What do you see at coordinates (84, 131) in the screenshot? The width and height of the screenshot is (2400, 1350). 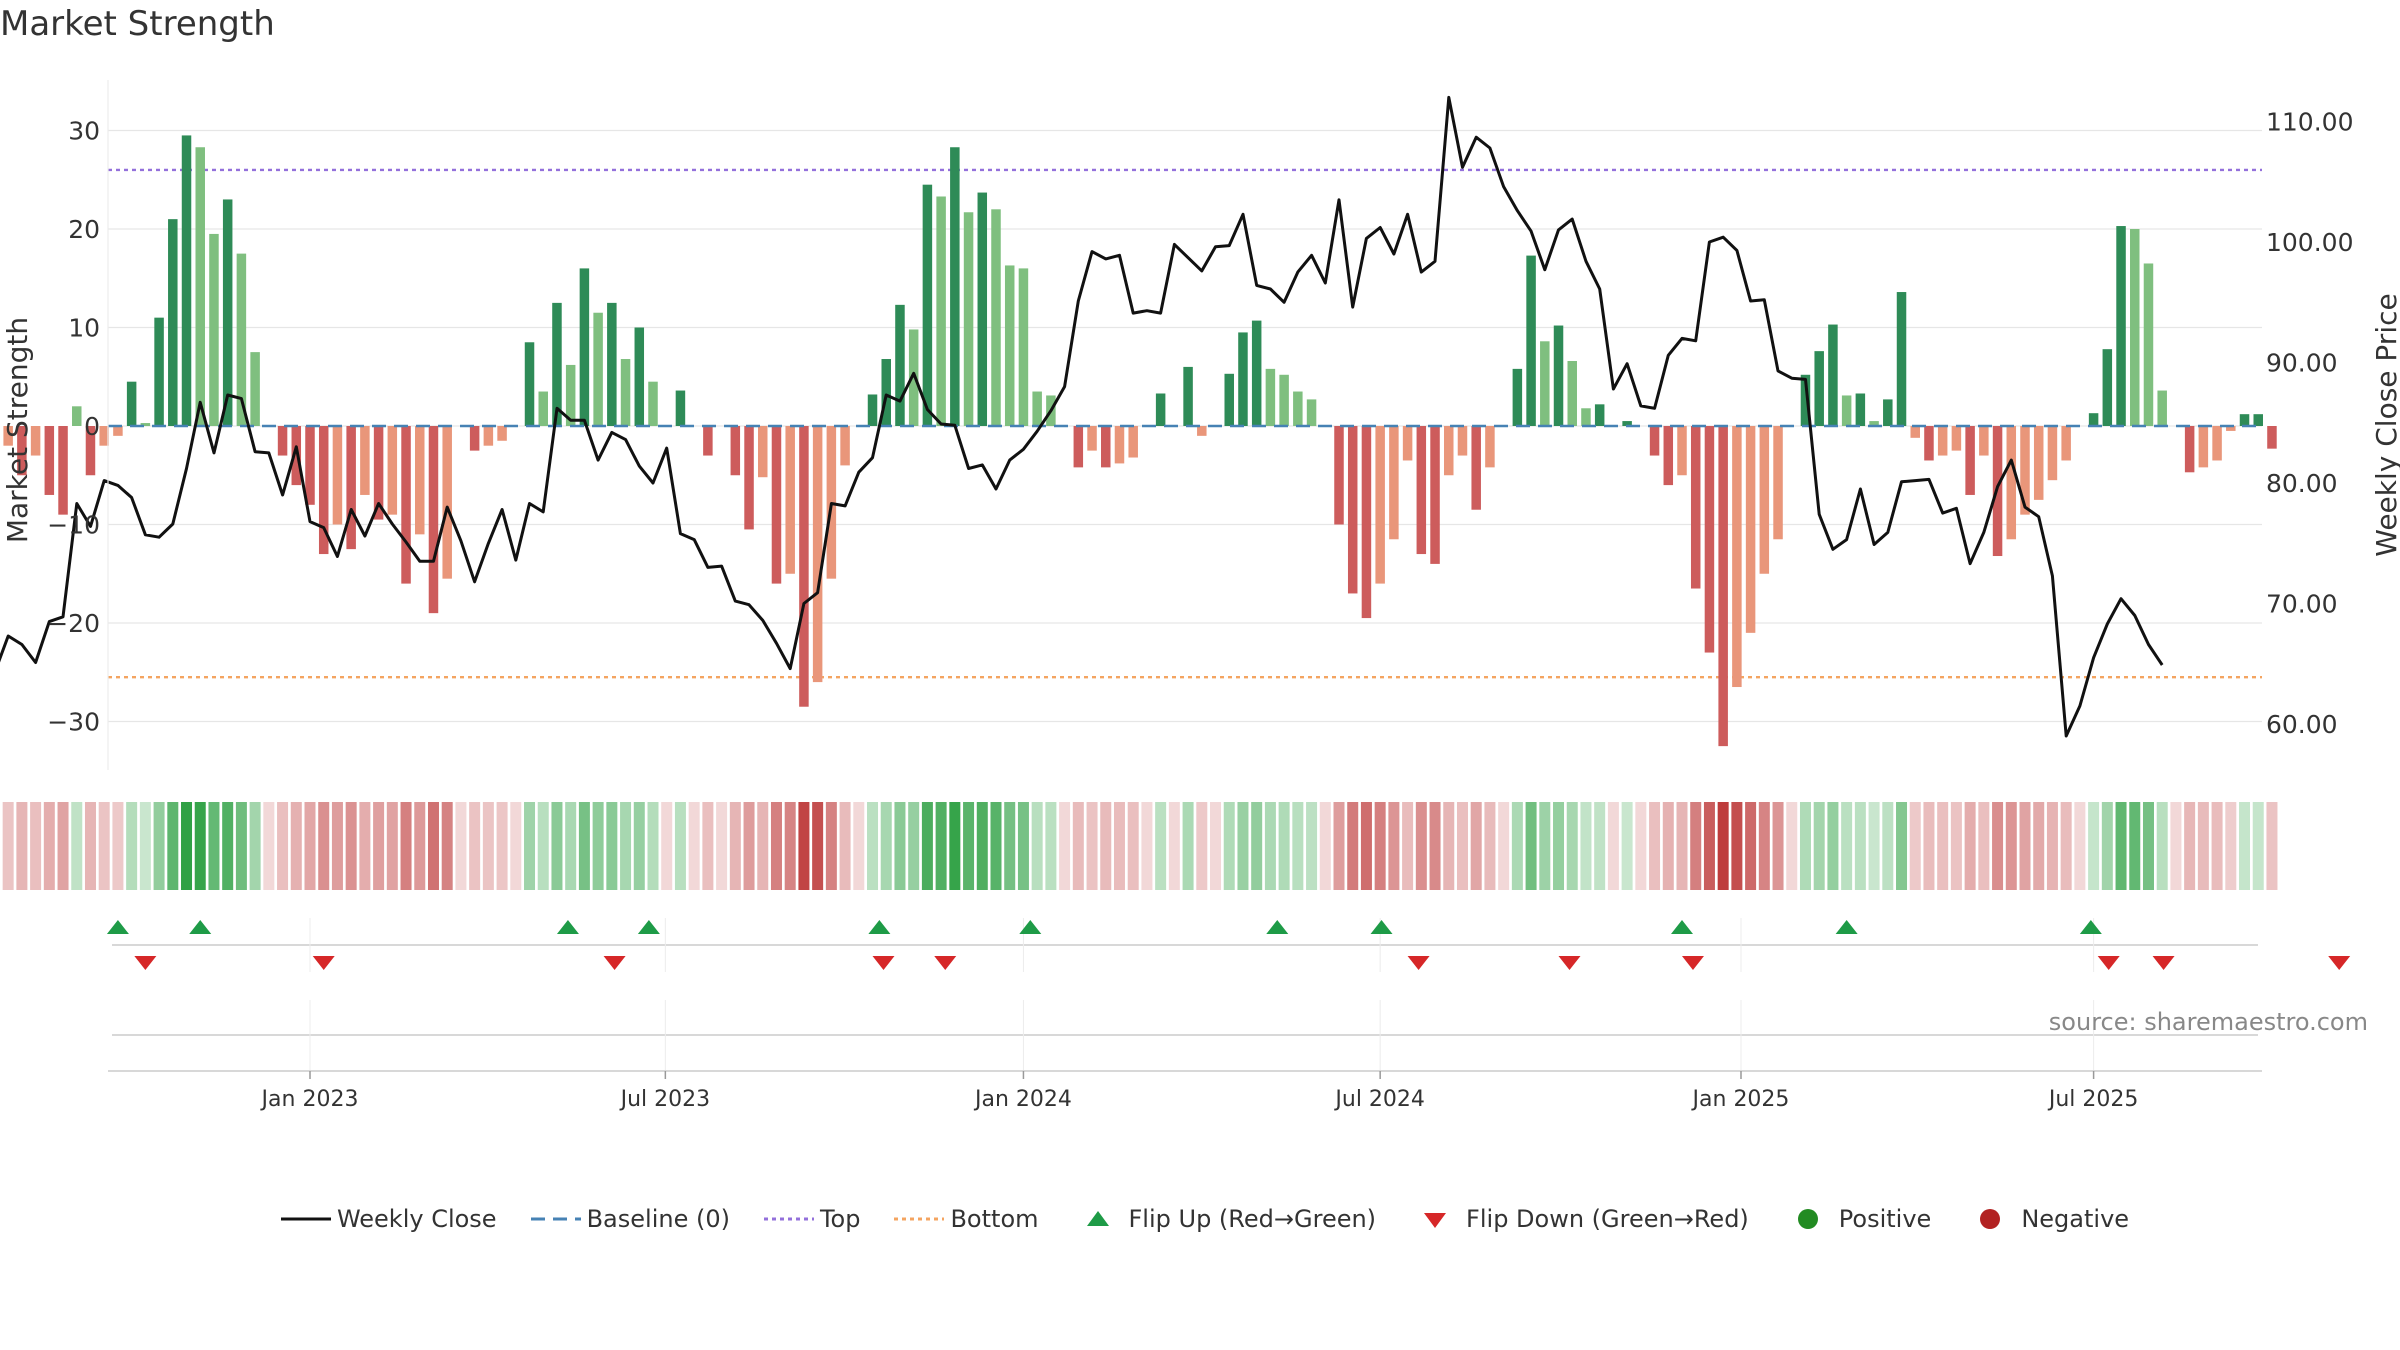 I see `y-left-tick-label: 30` at bounding box center [84, 131].